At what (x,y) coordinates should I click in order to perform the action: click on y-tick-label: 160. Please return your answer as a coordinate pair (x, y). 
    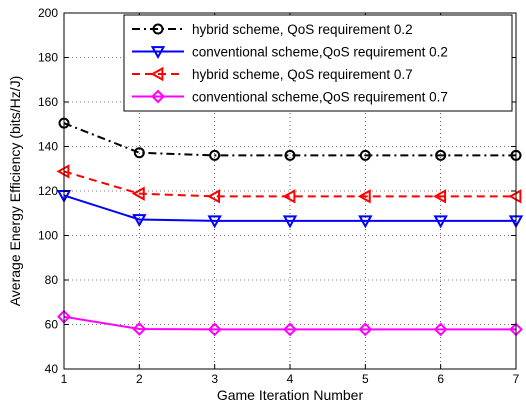
    Looking at the image, I should click on (48, 102).